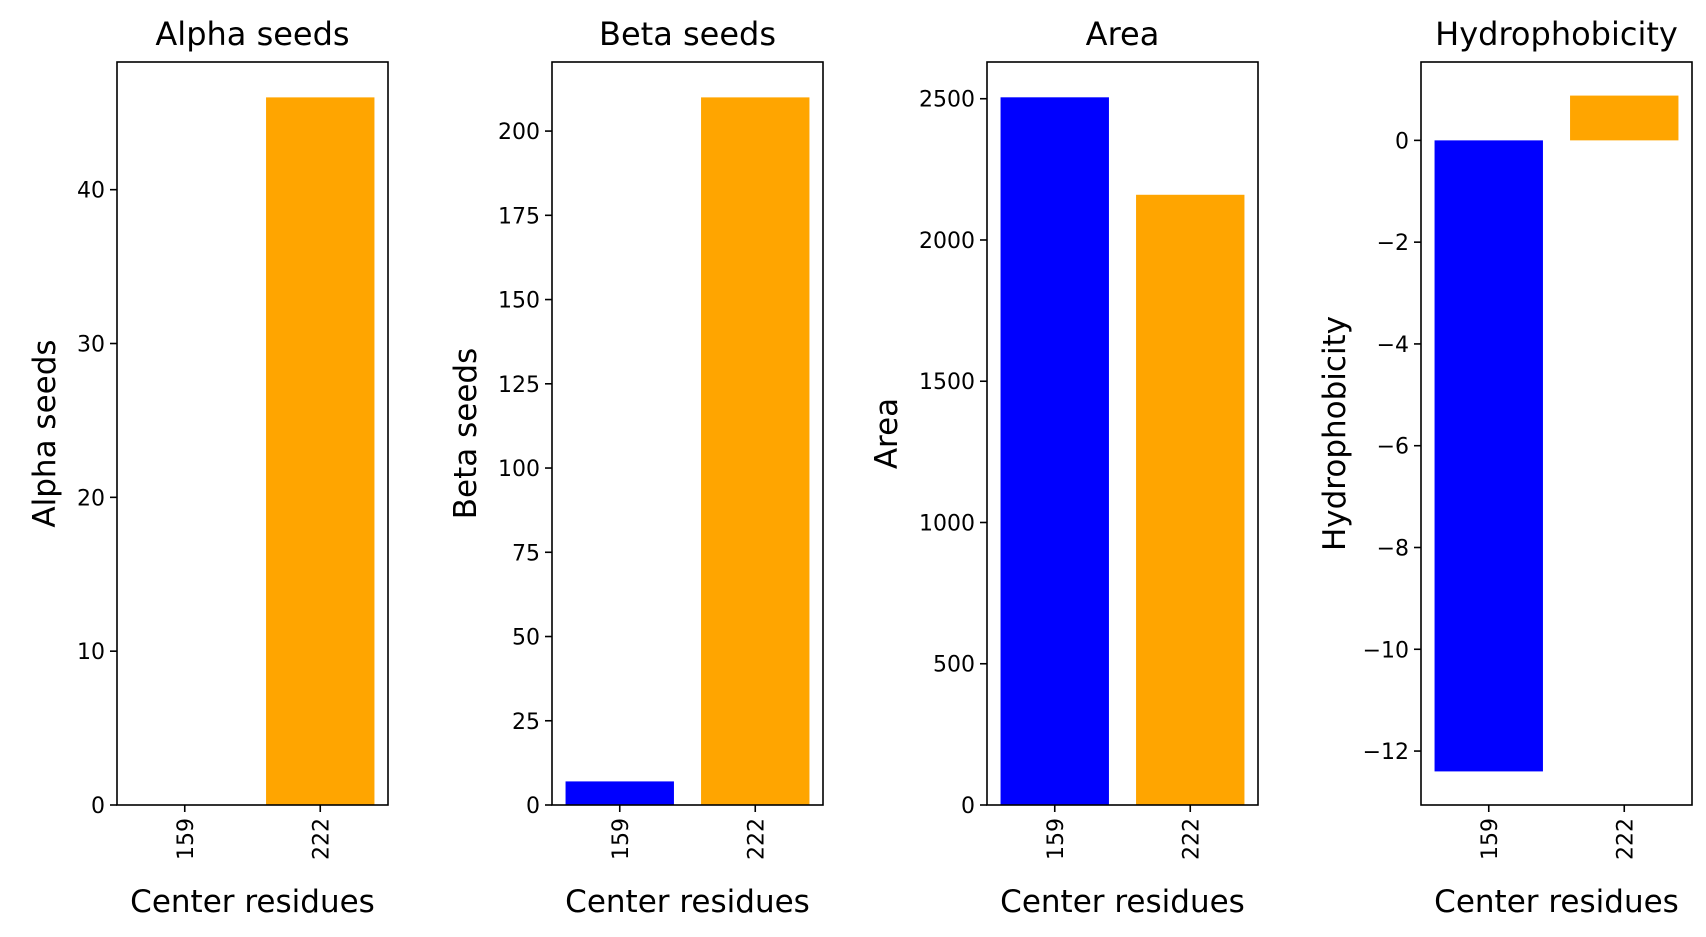 The width and height of the screenshot is (1706, 937). I want to click on subplot-title: Hydrophobicity, so click(1556, 34).